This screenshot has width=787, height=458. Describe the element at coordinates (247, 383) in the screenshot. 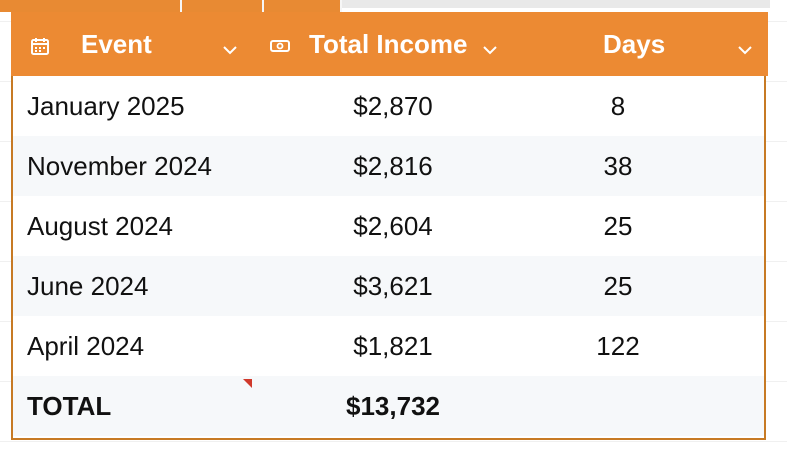

I see `comment-marker` at that location.